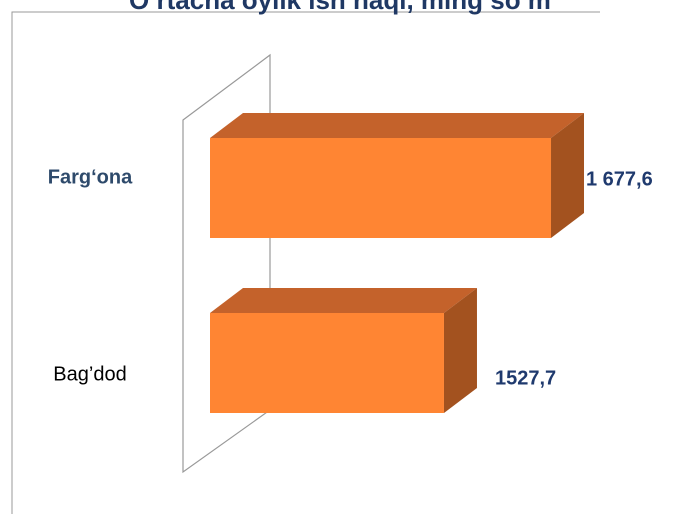 The width and height of the screenshot is (675, 514). I want to click on category-label: Farg‘ona, so click(90, 177).